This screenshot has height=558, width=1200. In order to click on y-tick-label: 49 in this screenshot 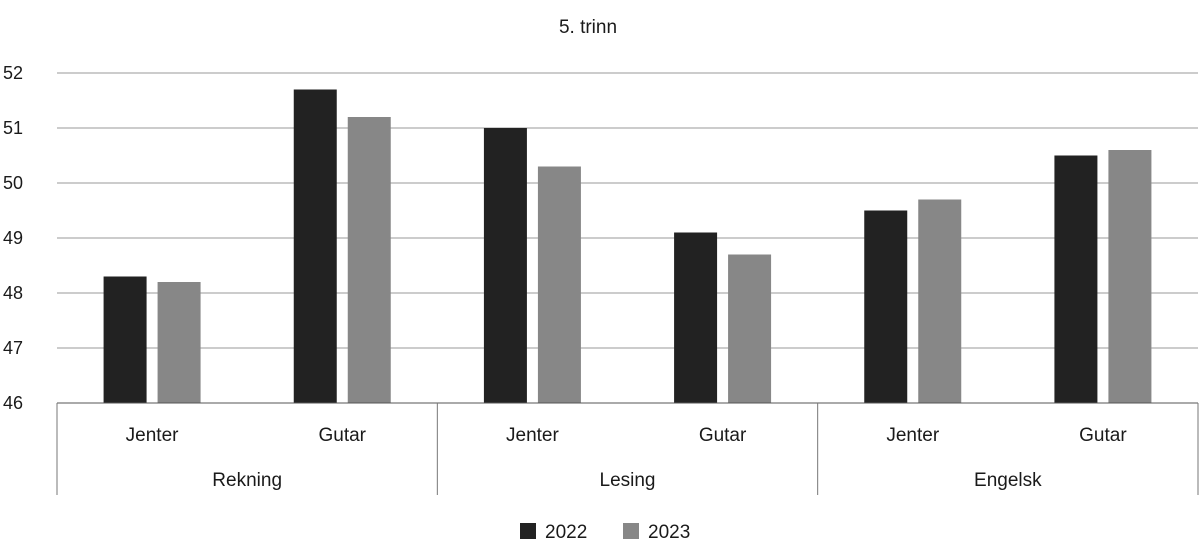, I will do `click(13, 238)`.